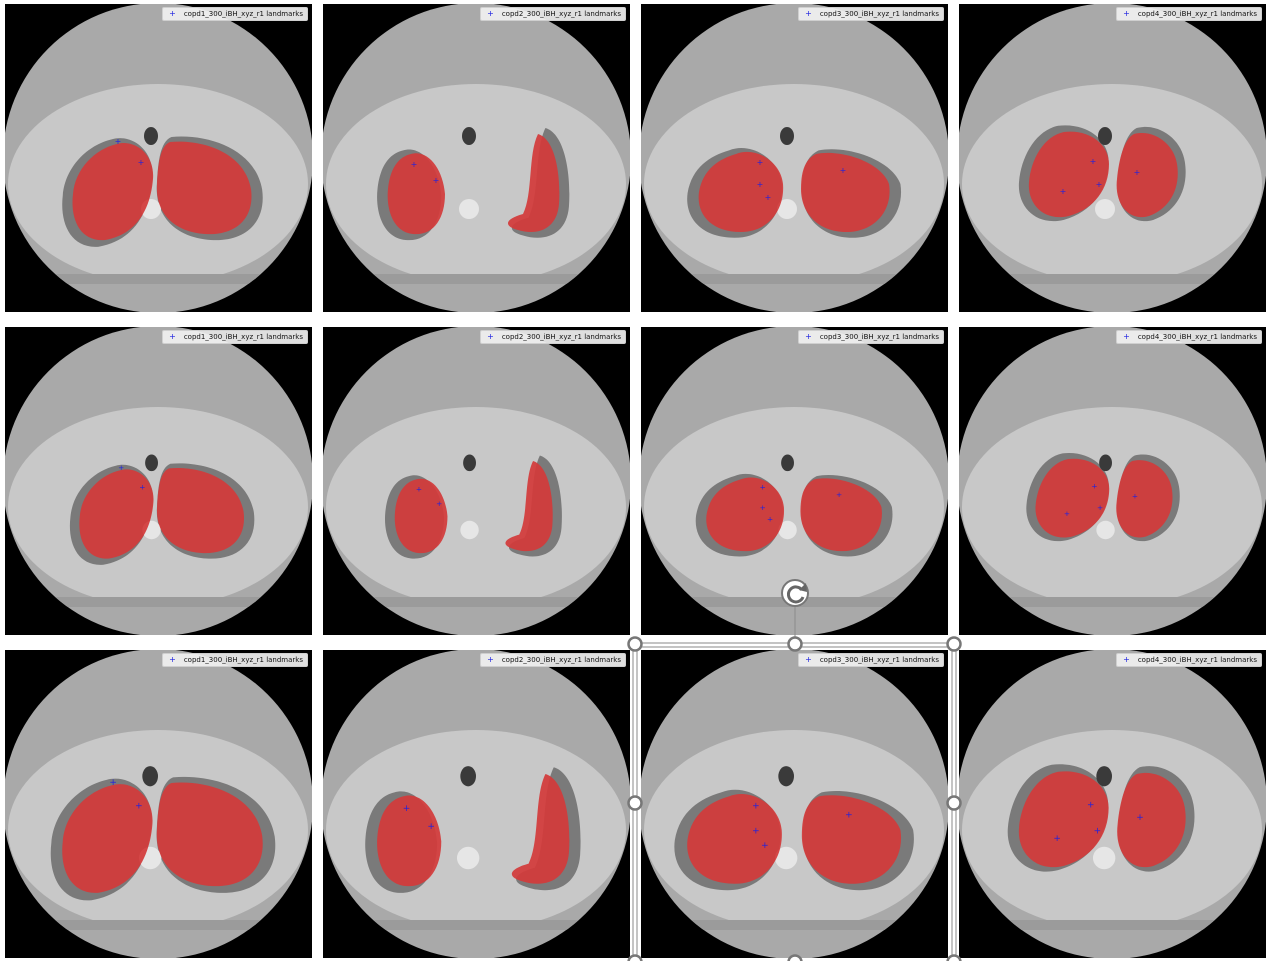 Image resolution: width=1267 pixels, height=961 pixels. I want to click on resize-handle-middle-left, so click(635, 803).